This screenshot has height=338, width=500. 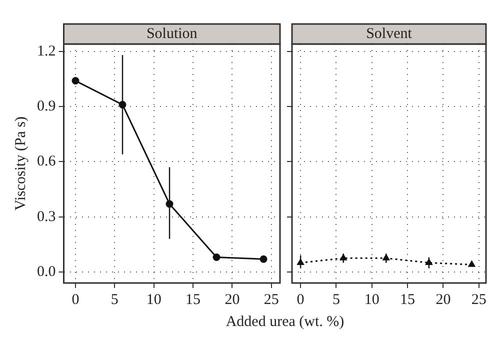 I want to click on y-tick-label: 1.2, so click(x=46, y=51).